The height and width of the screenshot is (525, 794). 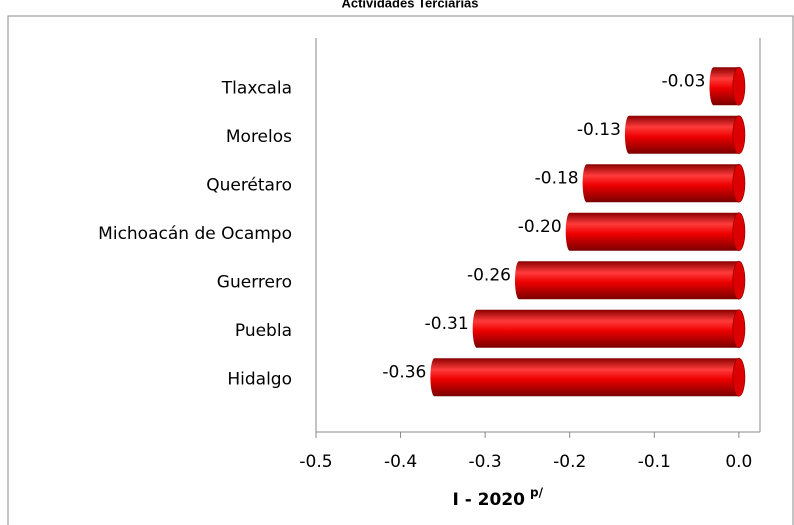 I want to click on x-tick-label: 0.0, so click(x=738, y=462).